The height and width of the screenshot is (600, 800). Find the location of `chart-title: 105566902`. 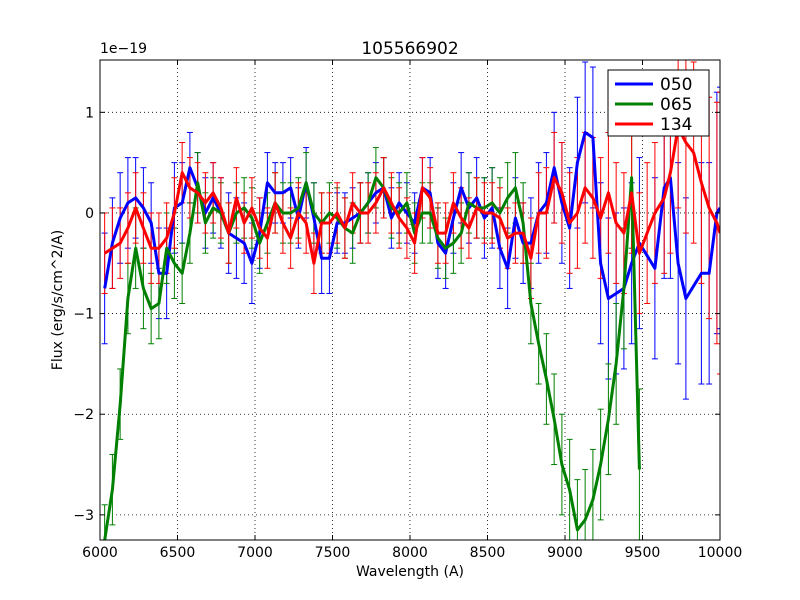

chart-title: 105566902 is located at coordinates (409, 49).